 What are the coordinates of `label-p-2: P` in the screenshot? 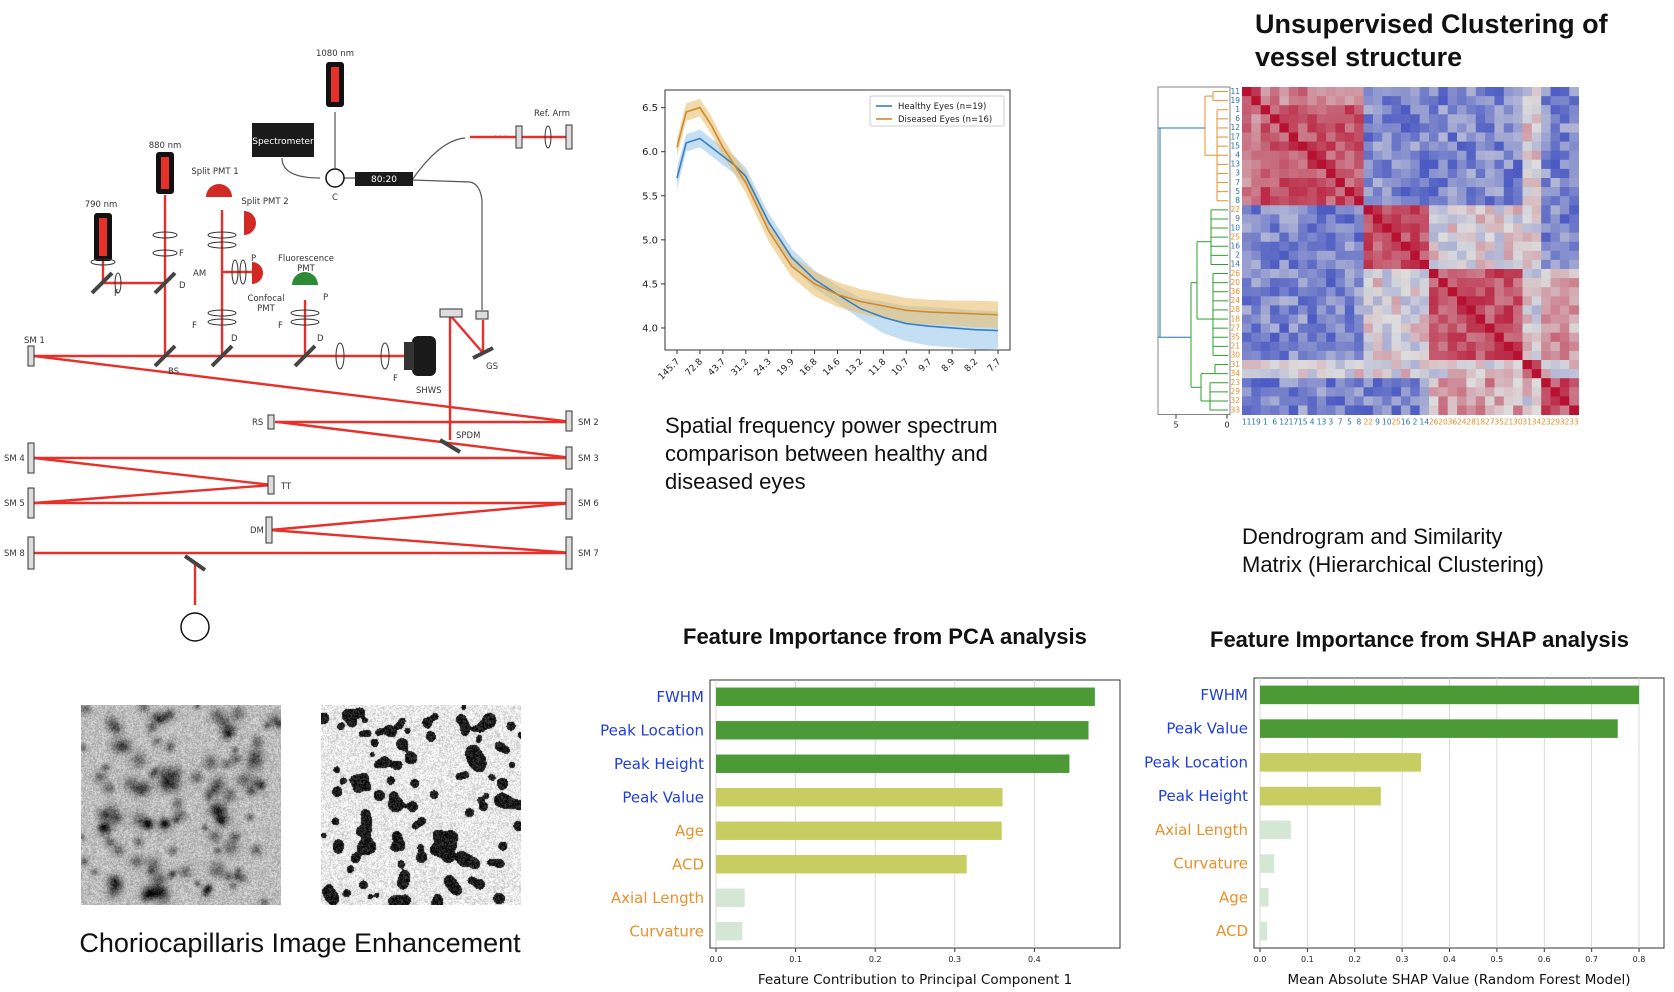 It's located at (325, 298).